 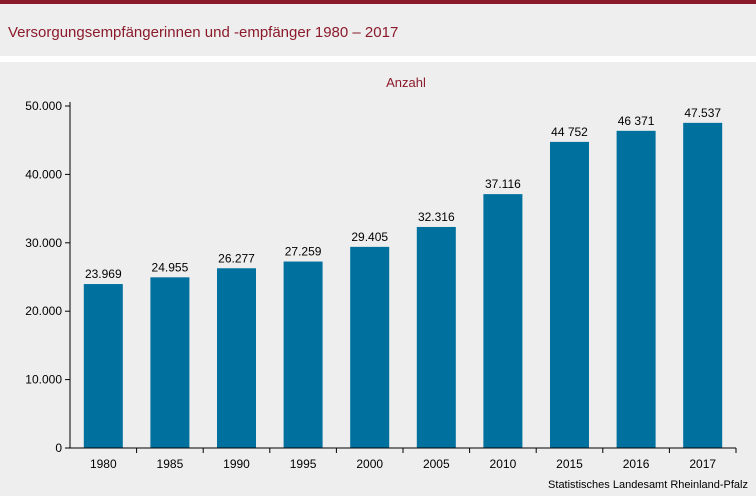 I want to click on data-label: 26.277, so click(x=236, y=258).